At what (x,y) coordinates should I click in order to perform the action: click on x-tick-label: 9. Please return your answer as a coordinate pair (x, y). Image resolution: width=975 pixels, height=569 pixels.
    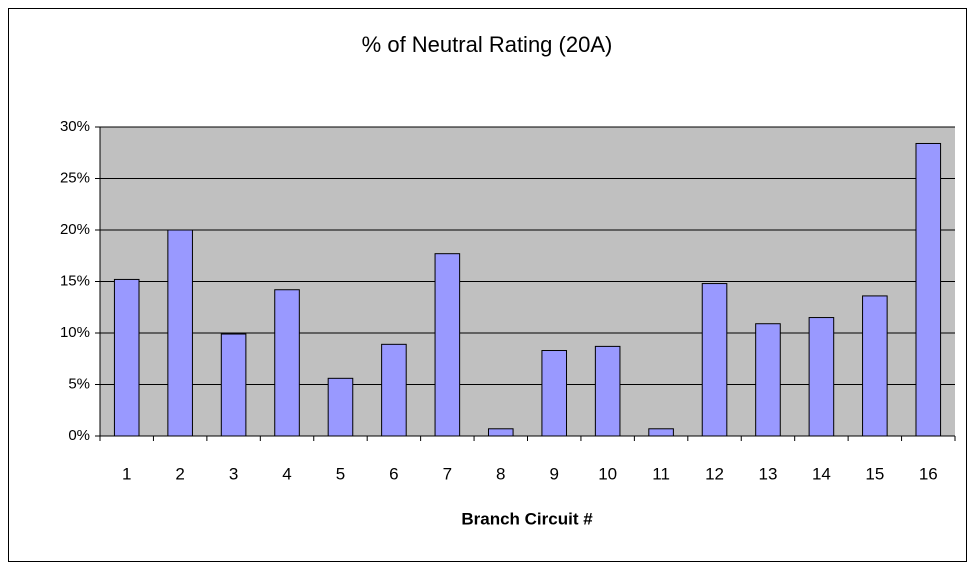
    Looking at the image, I should click on (553, 473).